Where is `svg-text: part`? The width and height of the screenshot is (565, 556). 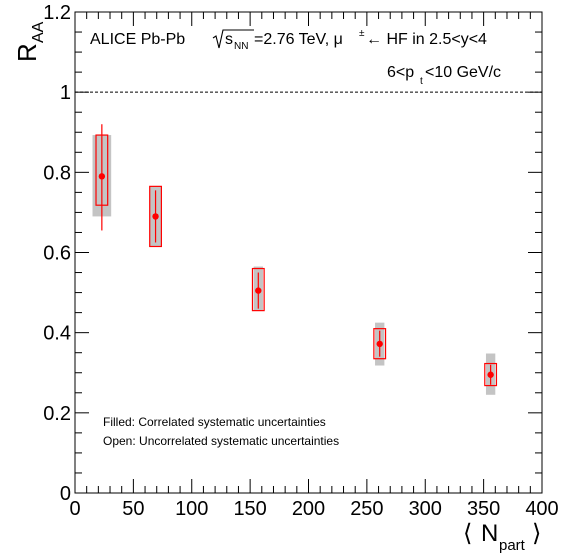
svg-text: part is located at coordinates (512, 545).